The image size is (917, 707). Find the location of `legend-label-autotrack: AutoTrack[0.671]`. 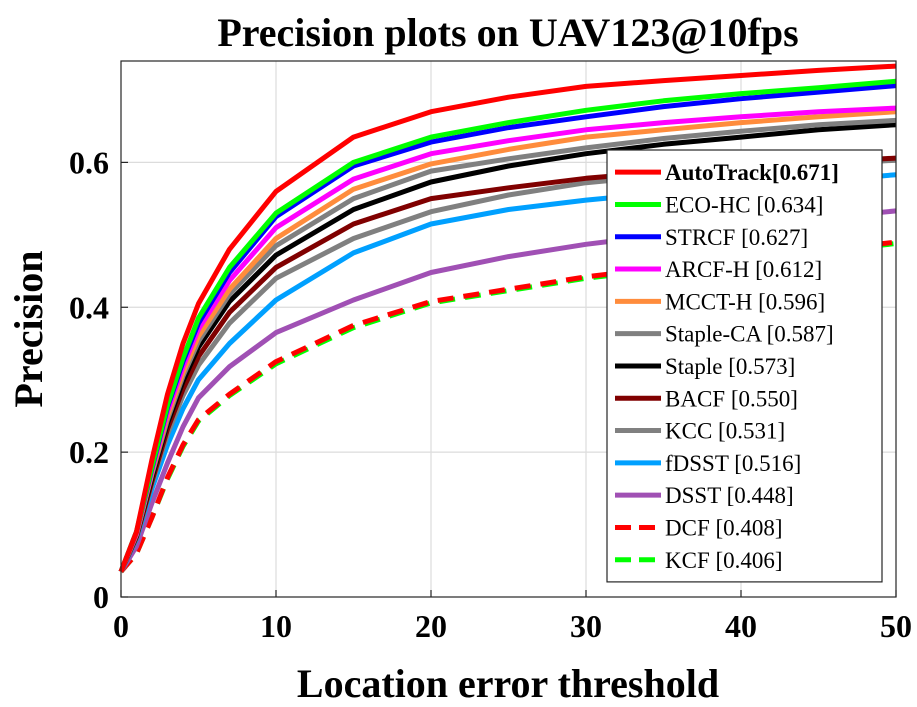

legend-label-autotrack: AutoTrack[0.671] is located at coordinates (752, 172).